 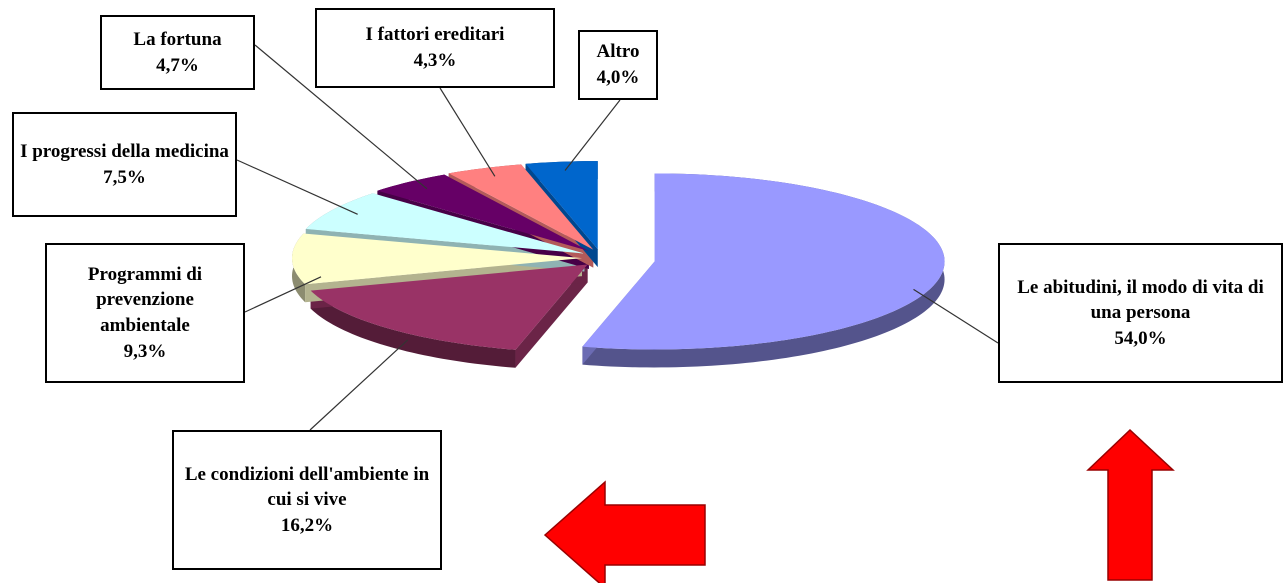 What do you see at coordinates (124, 177) in the screenshot?
I see `value-label: 7,5%` at bounding box center [124, 177].